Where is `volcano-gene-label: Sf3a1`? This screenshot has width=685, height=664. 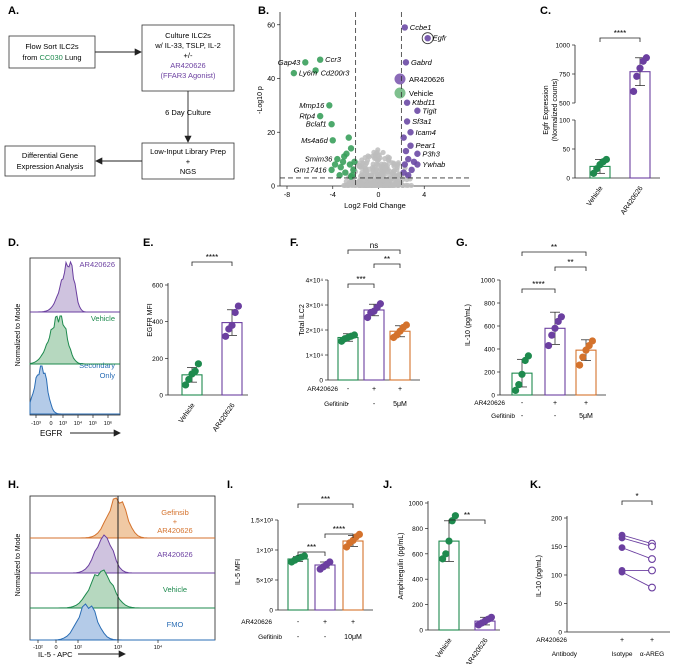 volcano-gene-label: Sf3a1 is located at coordinates (422, 121).